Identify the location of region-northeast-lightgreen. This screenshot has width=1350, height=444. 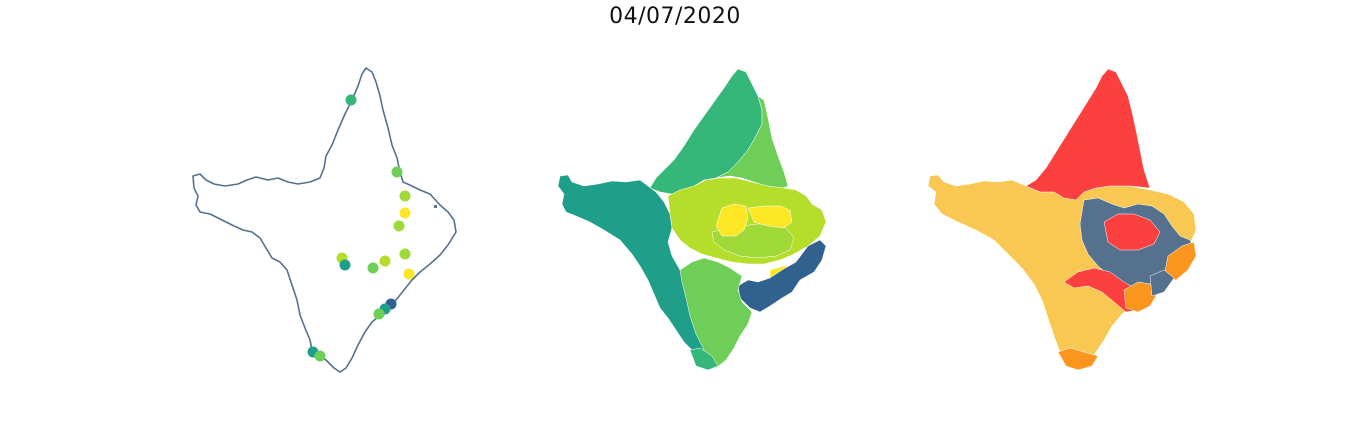
(752, 143).